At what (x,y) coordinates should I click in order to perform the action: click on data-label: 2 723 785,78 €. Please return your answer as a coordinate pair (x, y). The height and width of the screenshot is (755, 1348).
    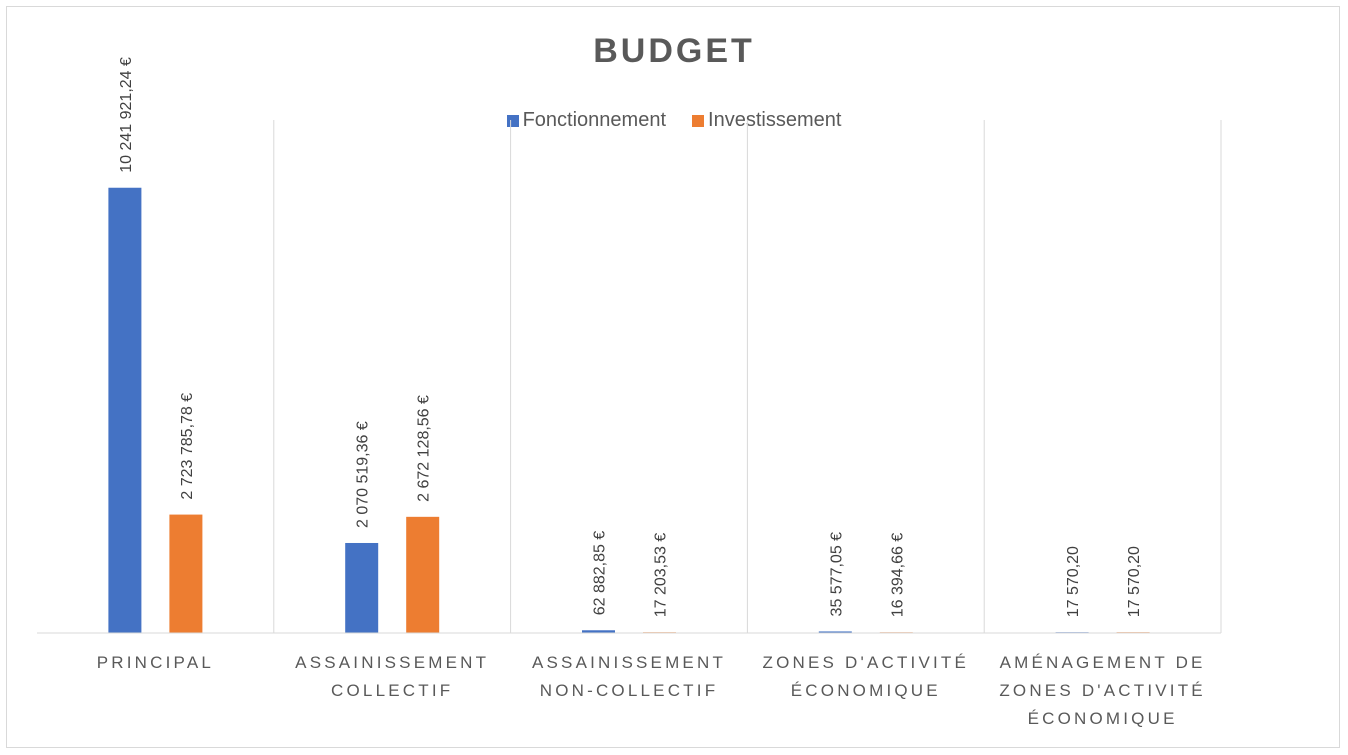
    Looking at the image, I should click on (187, 446).